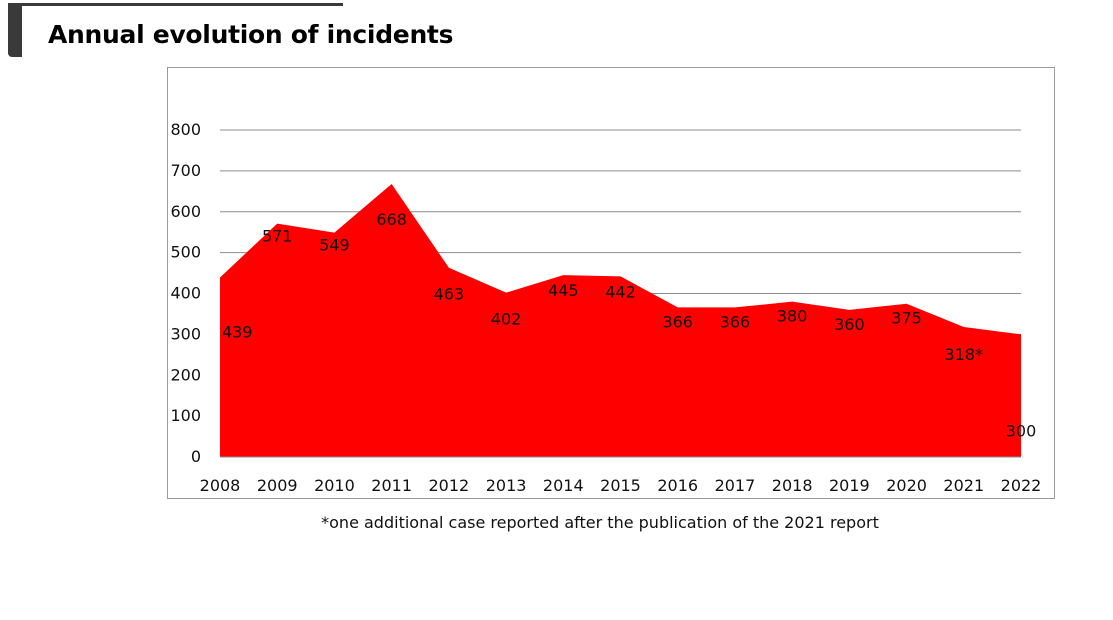 The width and height of the screenshot is (1113, 620). Describe the element at coordinates (185, 211) in the screenshot. I see `y-tick-label: 600` at that location.